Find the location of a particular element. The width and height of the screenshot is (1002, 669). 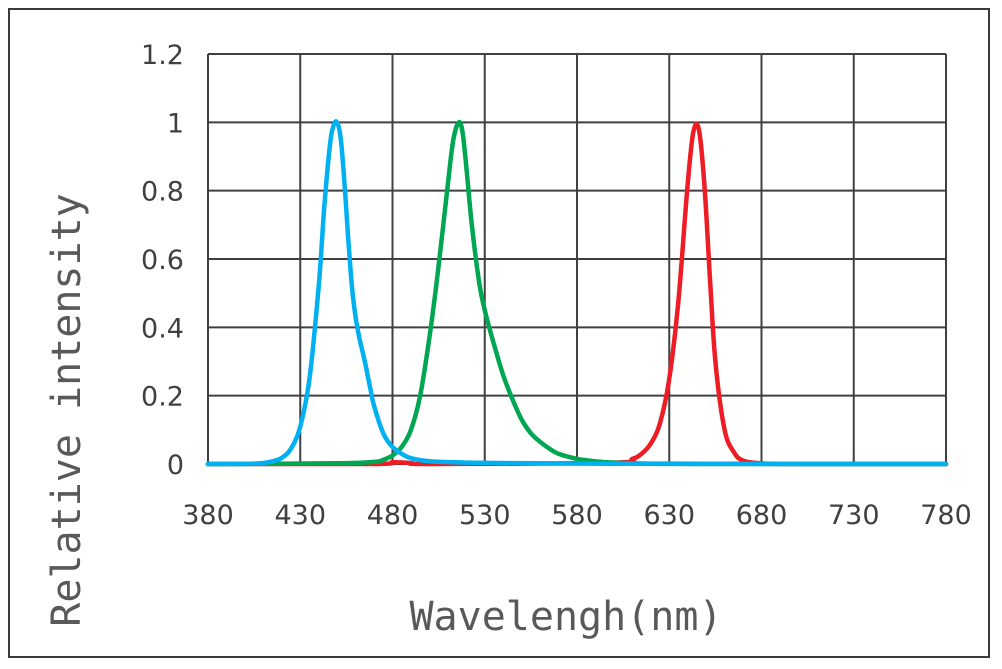

x-tick-label: 380 is located at coordinates (208, 515).